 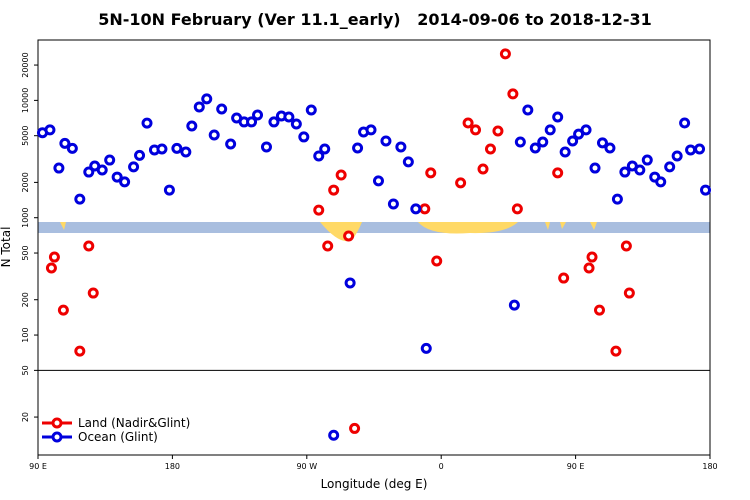 I want to click on y-tick-label: 100, so click(x=25, y=334).